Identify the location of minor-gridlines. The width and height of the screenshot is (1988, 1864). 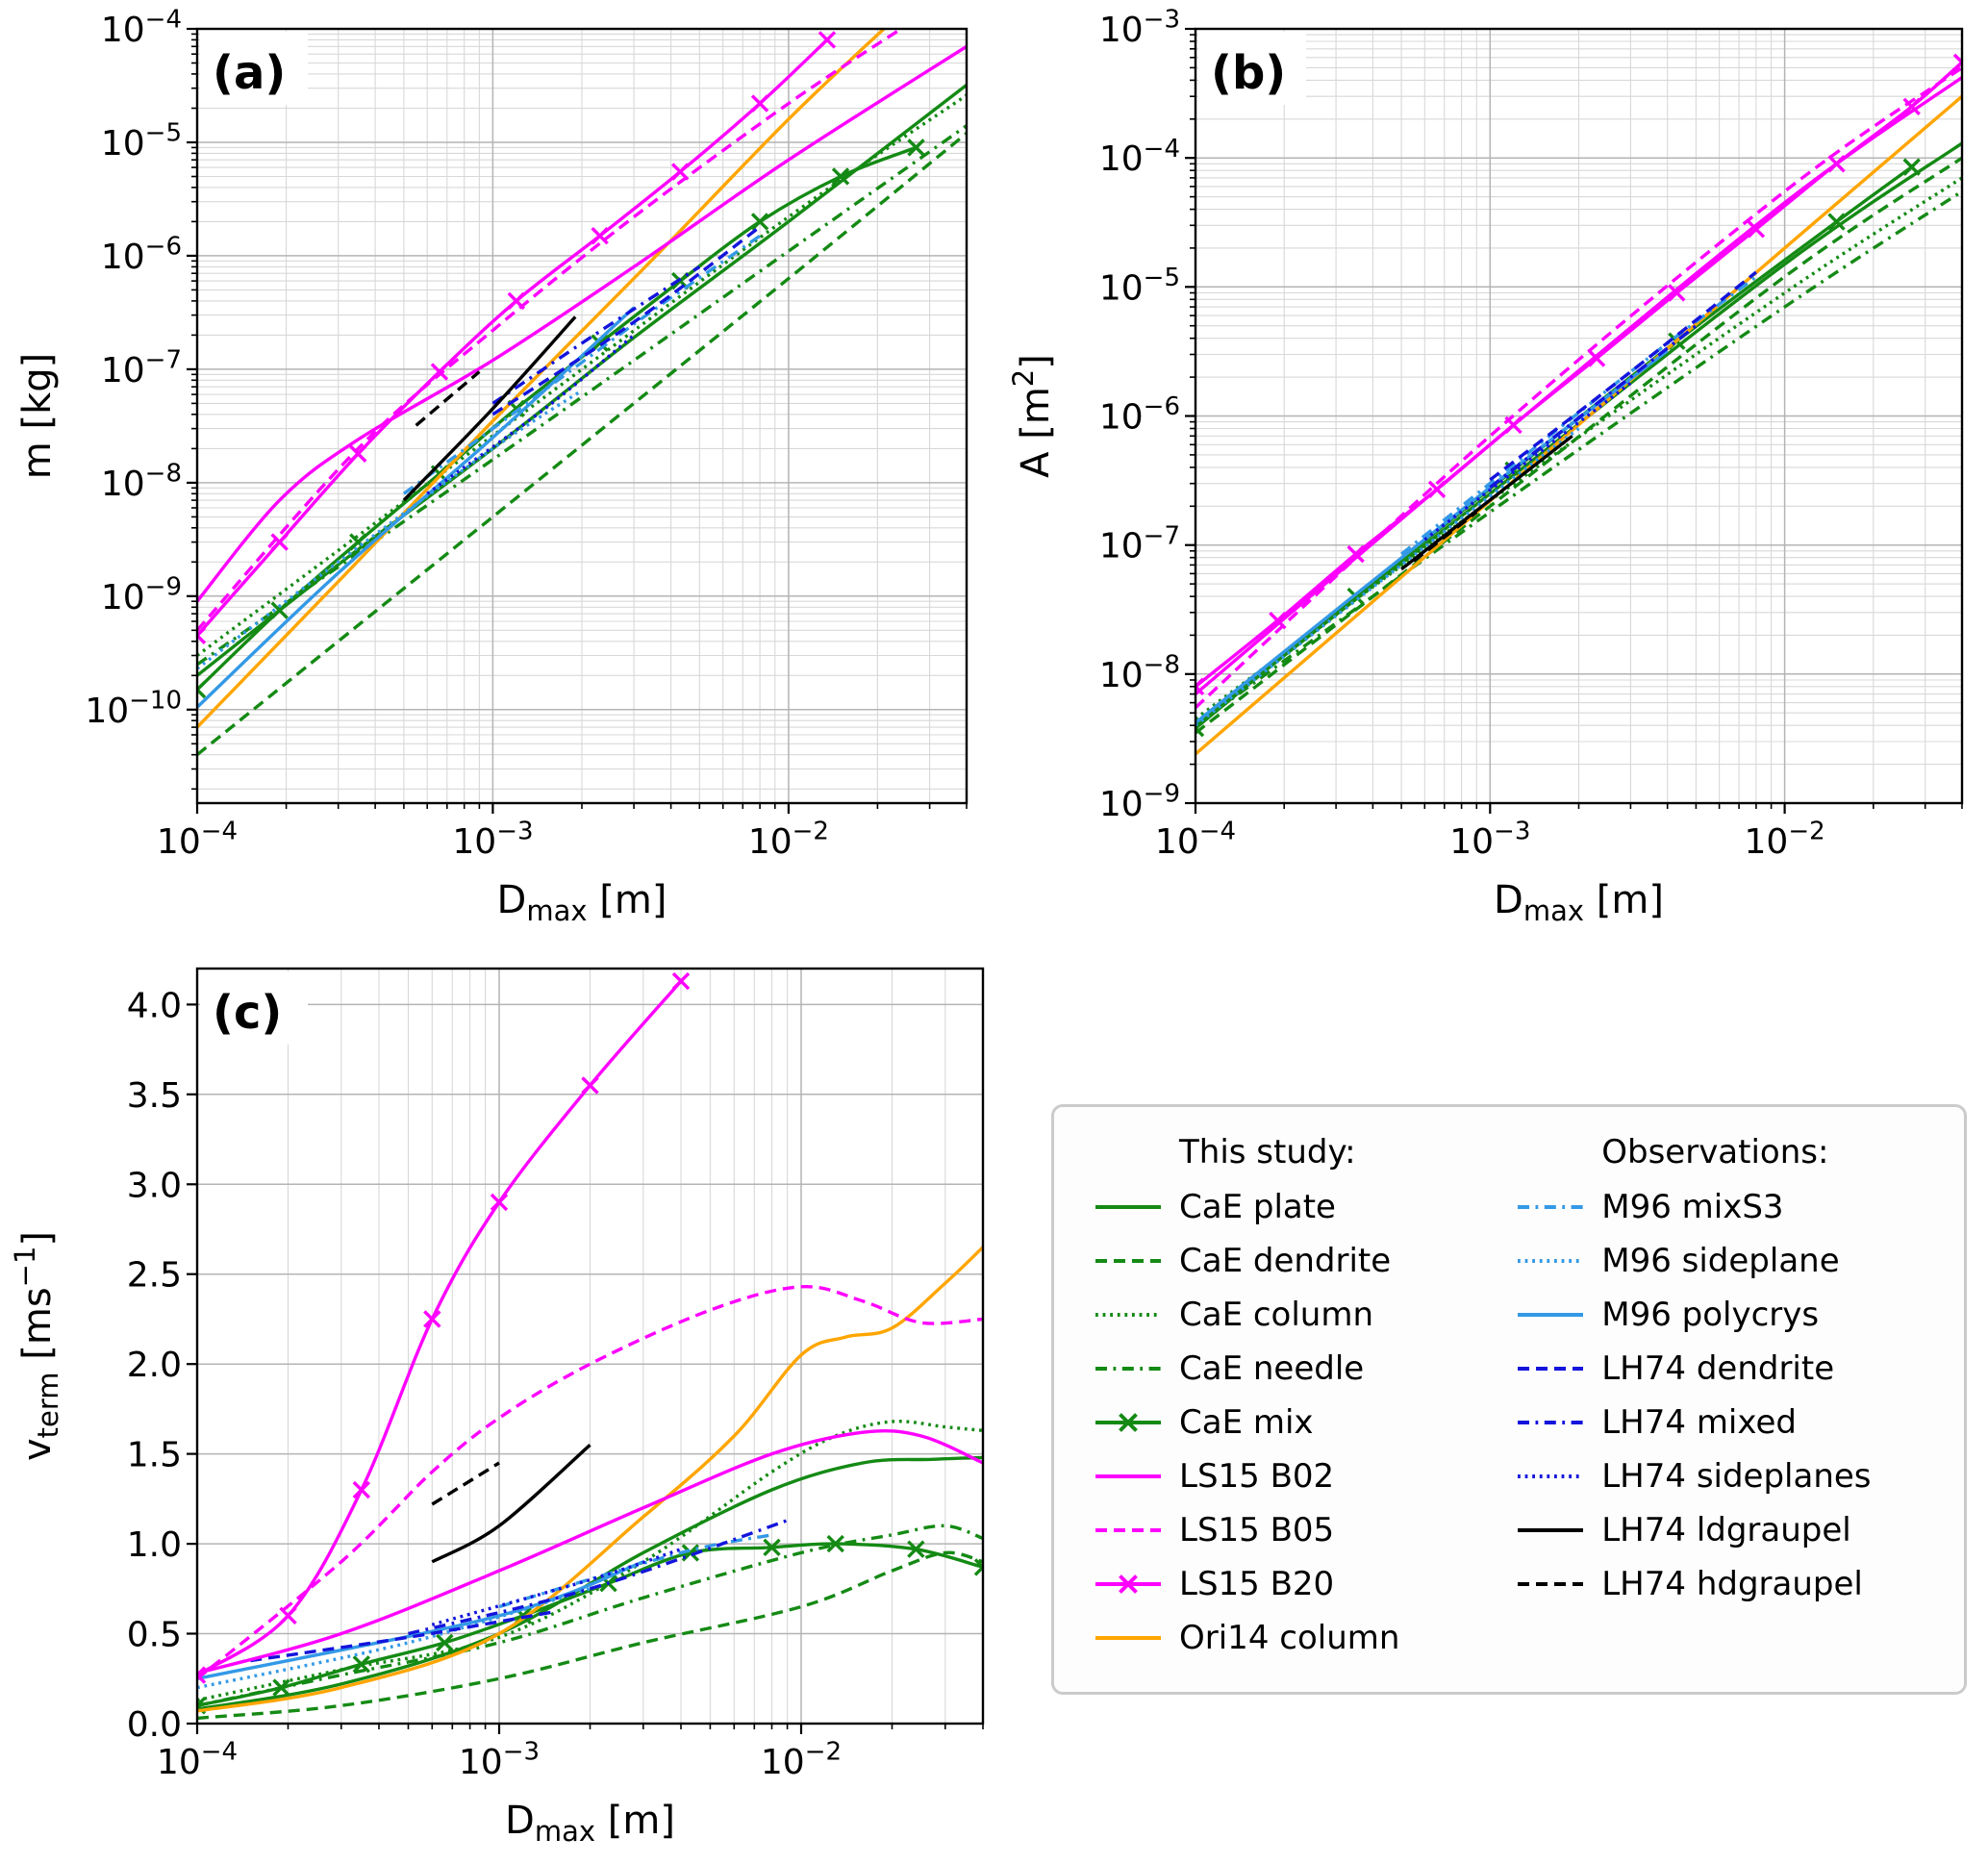
(635, 1346).